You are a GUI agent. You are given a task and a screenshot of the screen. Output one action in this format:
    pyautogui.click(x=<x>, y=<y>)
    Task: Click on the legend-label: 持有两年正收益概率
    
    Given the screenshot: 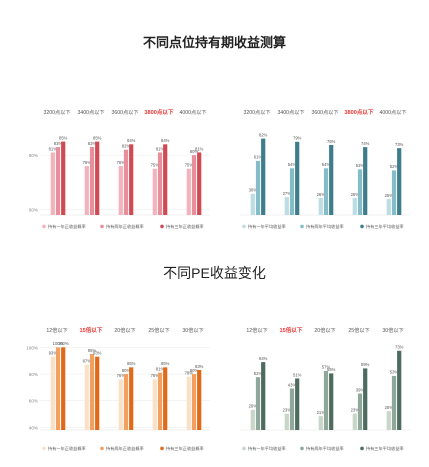 What is the action you would take?
    pyautogui.click(x=125, y=448)
    